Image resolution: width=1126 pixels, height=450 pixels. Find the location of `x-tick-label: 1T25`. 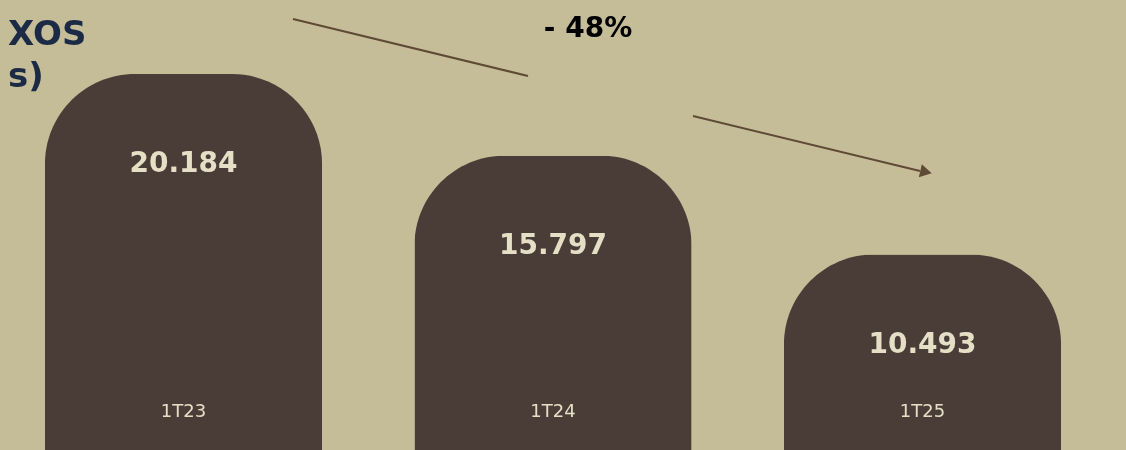

x-tick-label: 1T25 is located at coordinates (922, 410).